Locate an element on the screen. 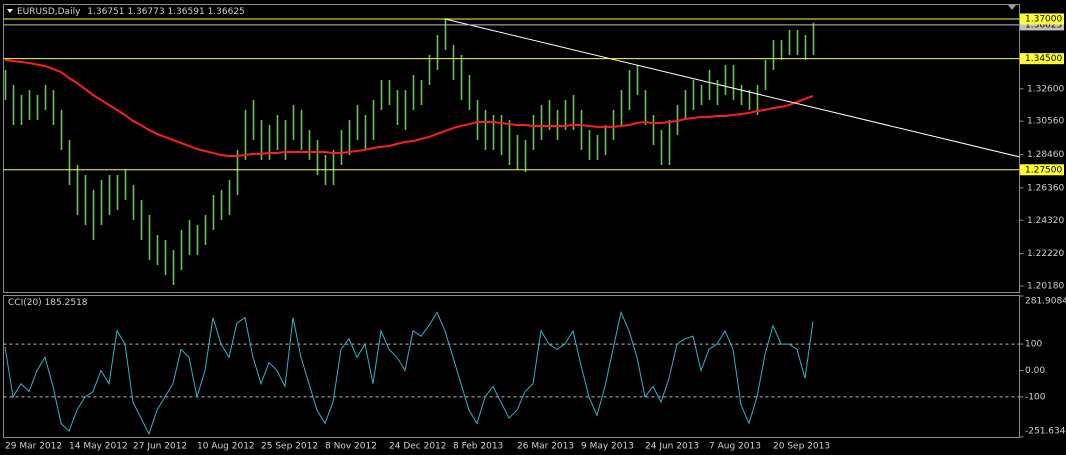 This screenshot has height=455, width=1066. bid-label: 1.36625 is located at coordinates (1043, 25).